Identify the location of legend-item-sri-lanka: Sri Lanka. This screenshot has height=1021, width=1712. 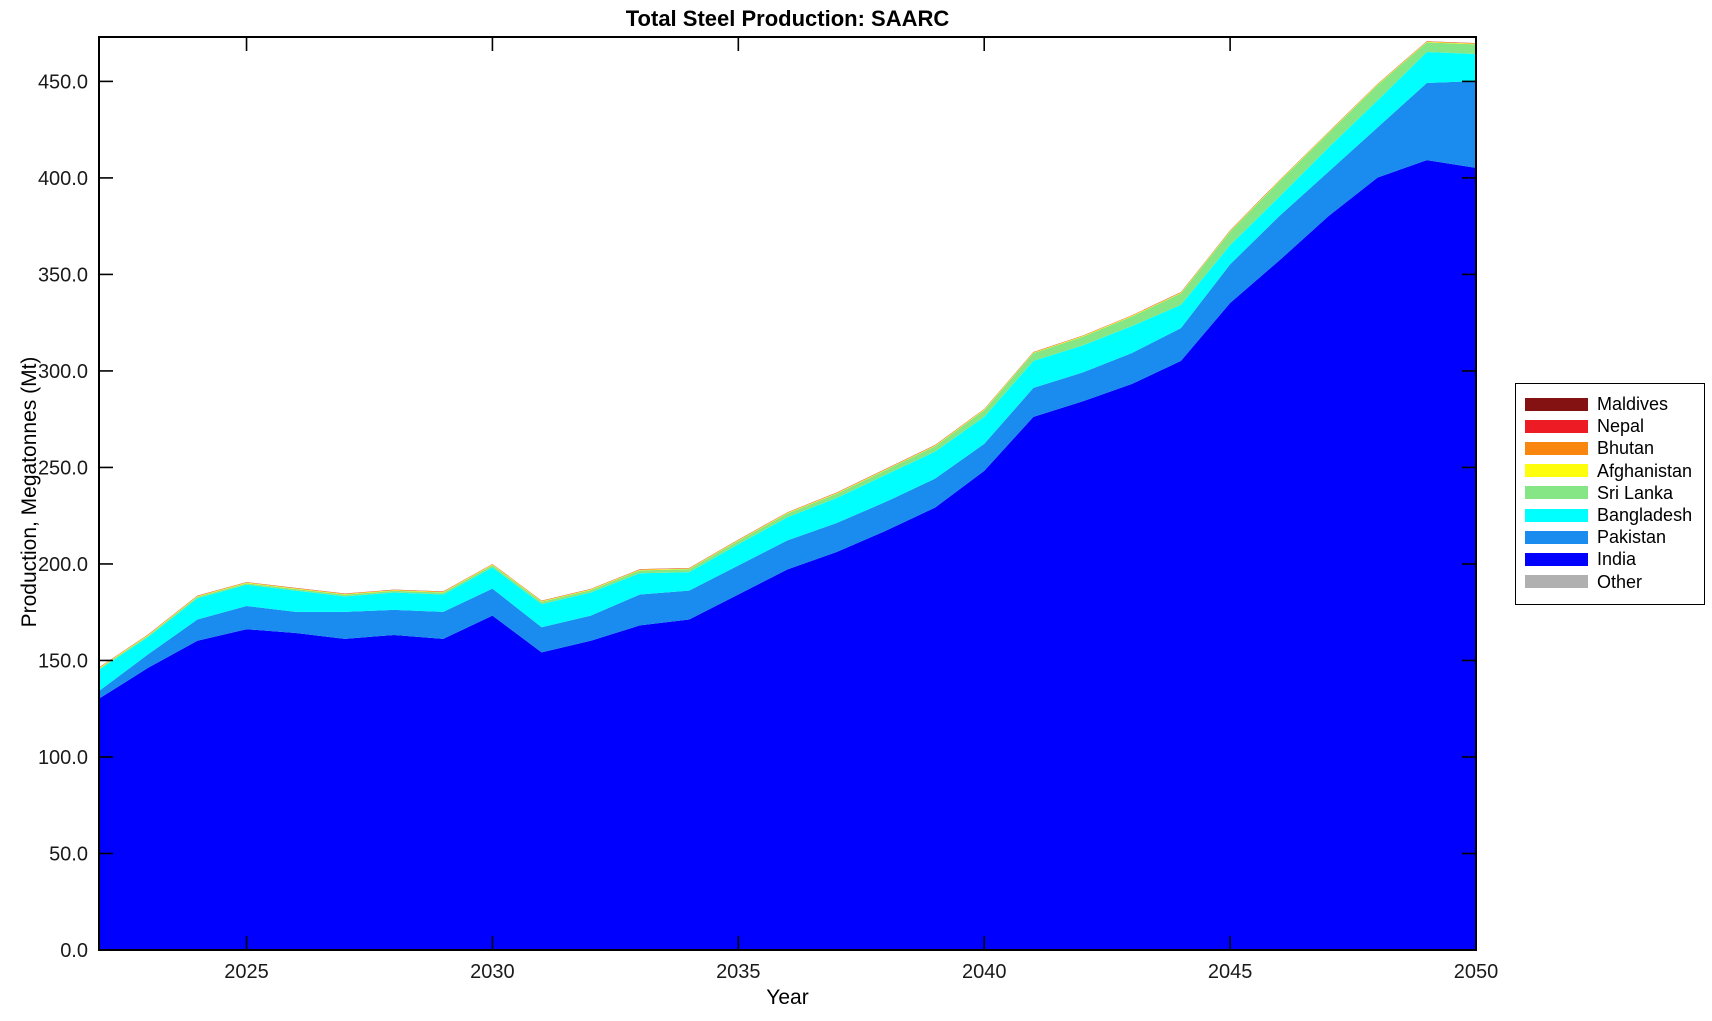
(1614, 493).